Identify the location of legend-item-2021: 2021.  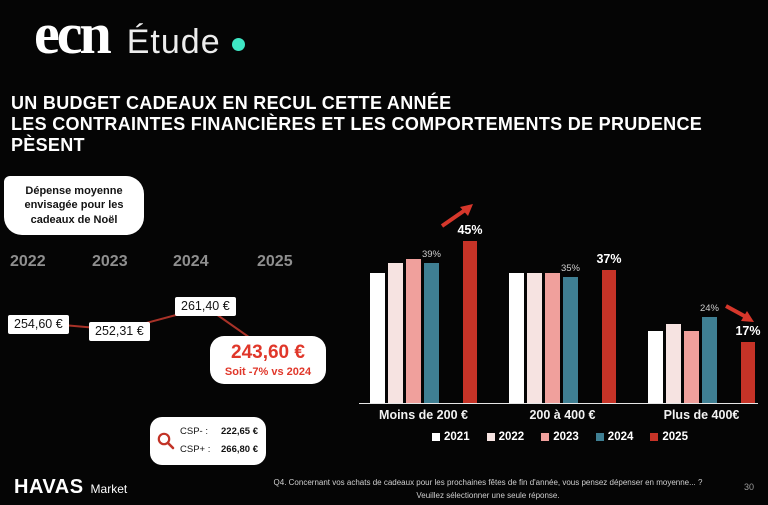
(451, 437).